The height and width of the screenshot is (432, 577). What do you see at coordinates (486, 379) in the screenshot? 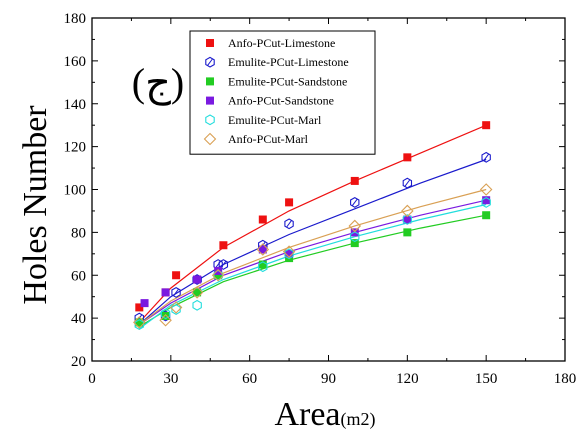
I see `x-tick-label: 150` at bounding box center [486, 379].